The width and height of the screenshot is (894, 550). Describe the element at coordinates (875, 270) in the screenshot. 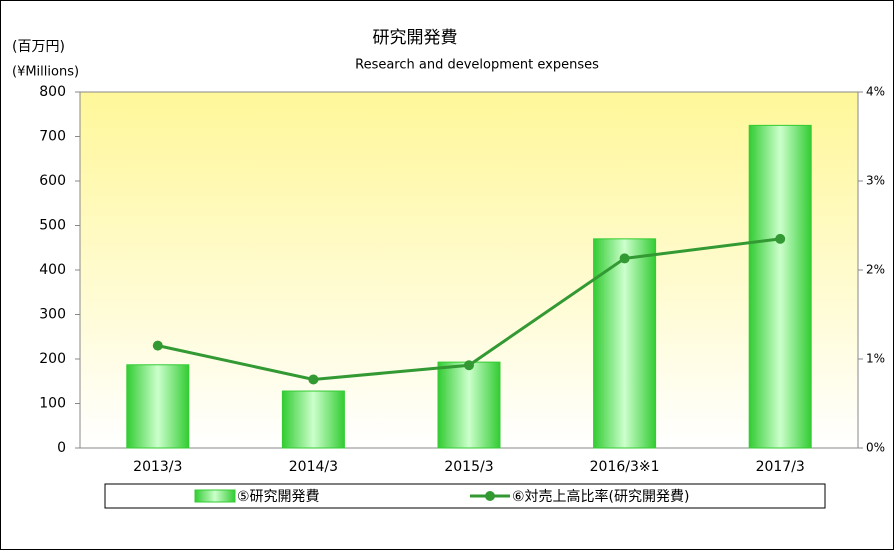

I see `y2-tick-label: 2%` at that location.